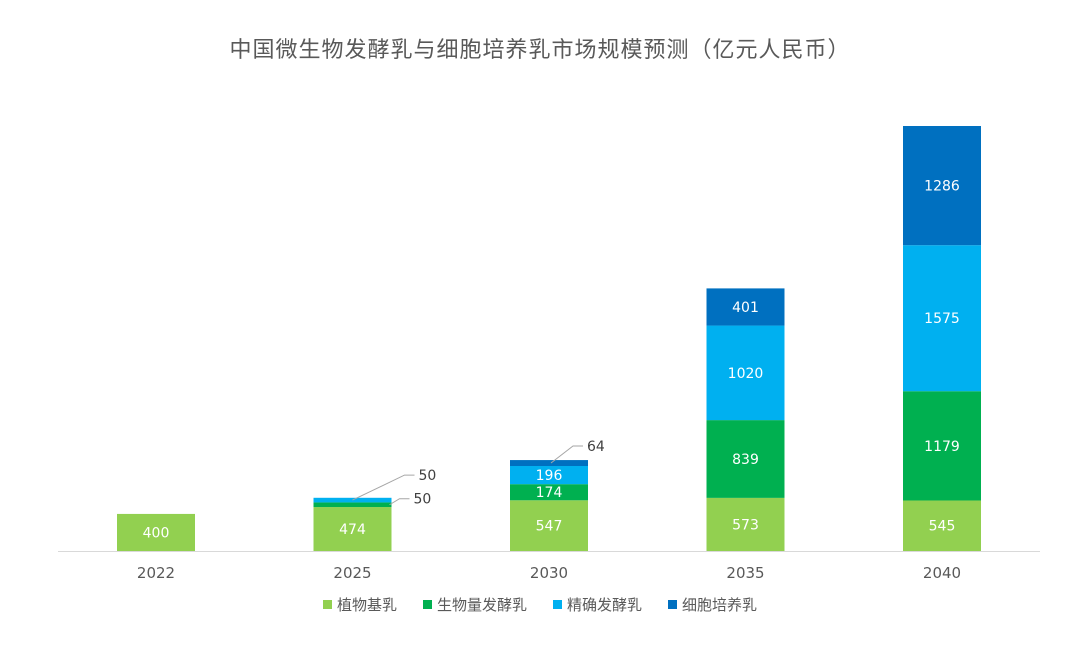 The height and width of the screenshot is (659, 1080). I want to click on data-label: 474, so click(352, 530).